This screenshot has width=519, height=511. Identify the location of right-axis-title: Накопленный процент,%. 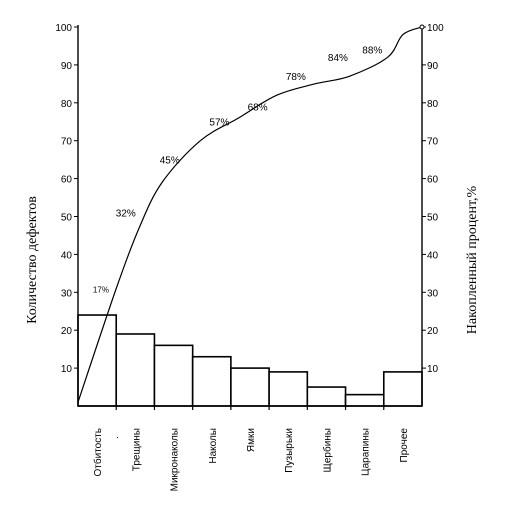
(472, 259).